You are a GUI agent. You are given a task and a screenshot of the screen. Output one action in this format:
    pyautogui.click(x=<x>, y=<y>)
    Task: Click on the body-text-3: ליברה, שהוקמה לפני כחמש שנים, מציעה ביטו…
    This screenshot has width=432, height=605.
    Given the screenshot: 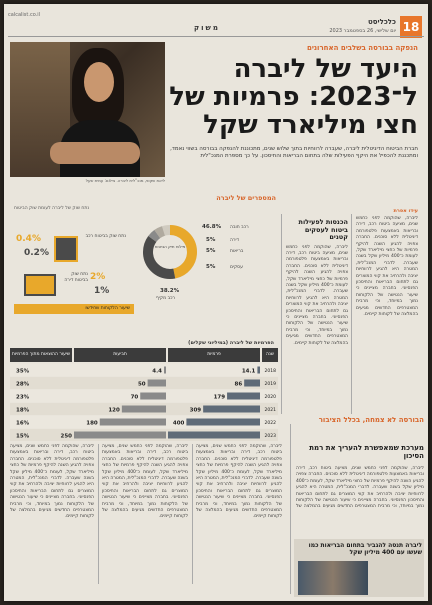 What is the action you would take?
    pyautogui.click(x=52, y=482)
    